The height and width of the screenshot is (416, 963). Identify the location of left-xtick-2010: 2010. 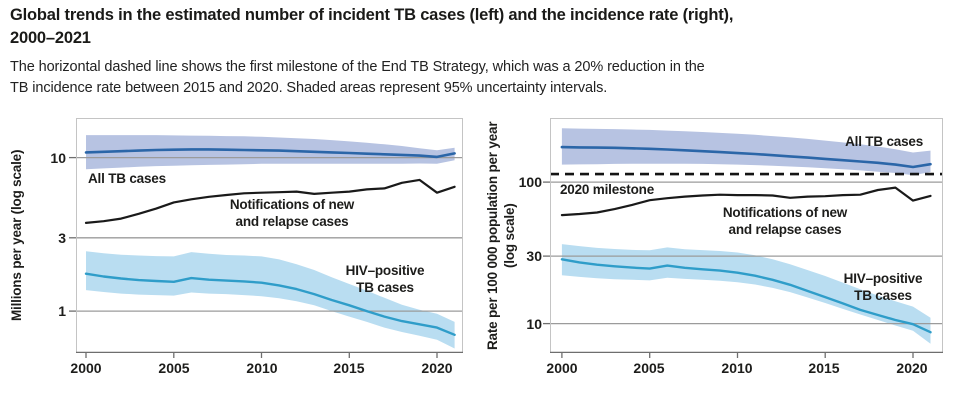
(262, 368).